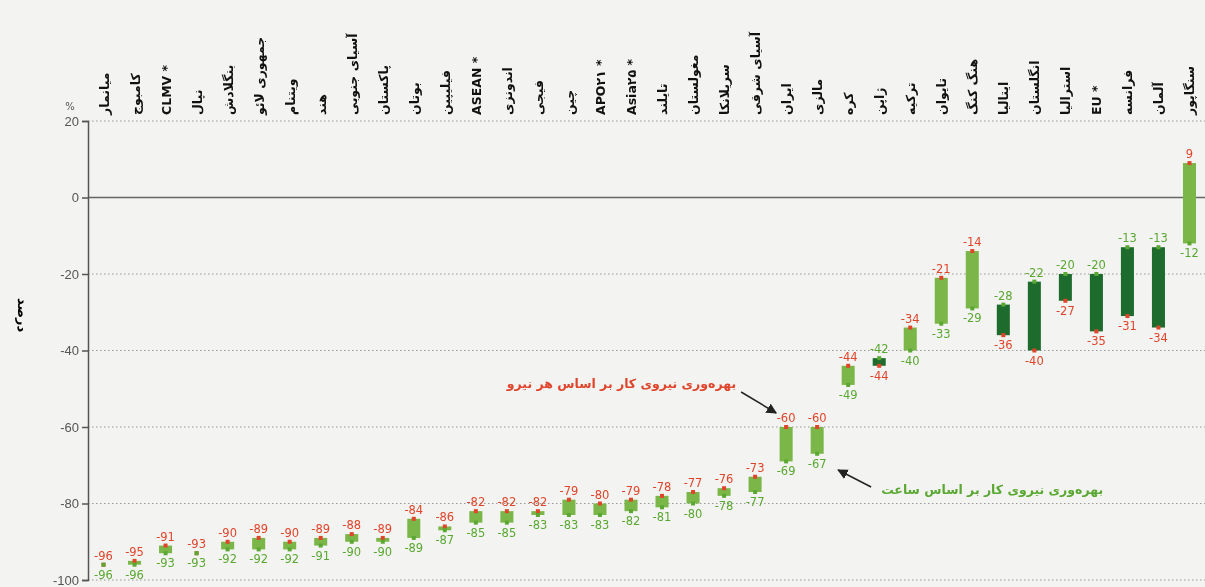 This screenshot has height=587, width=1205. What do you see at coordinates (414, 98) in the screenshot?
I see `x-tick-label: بوتان` at bounding box center [414, 98].